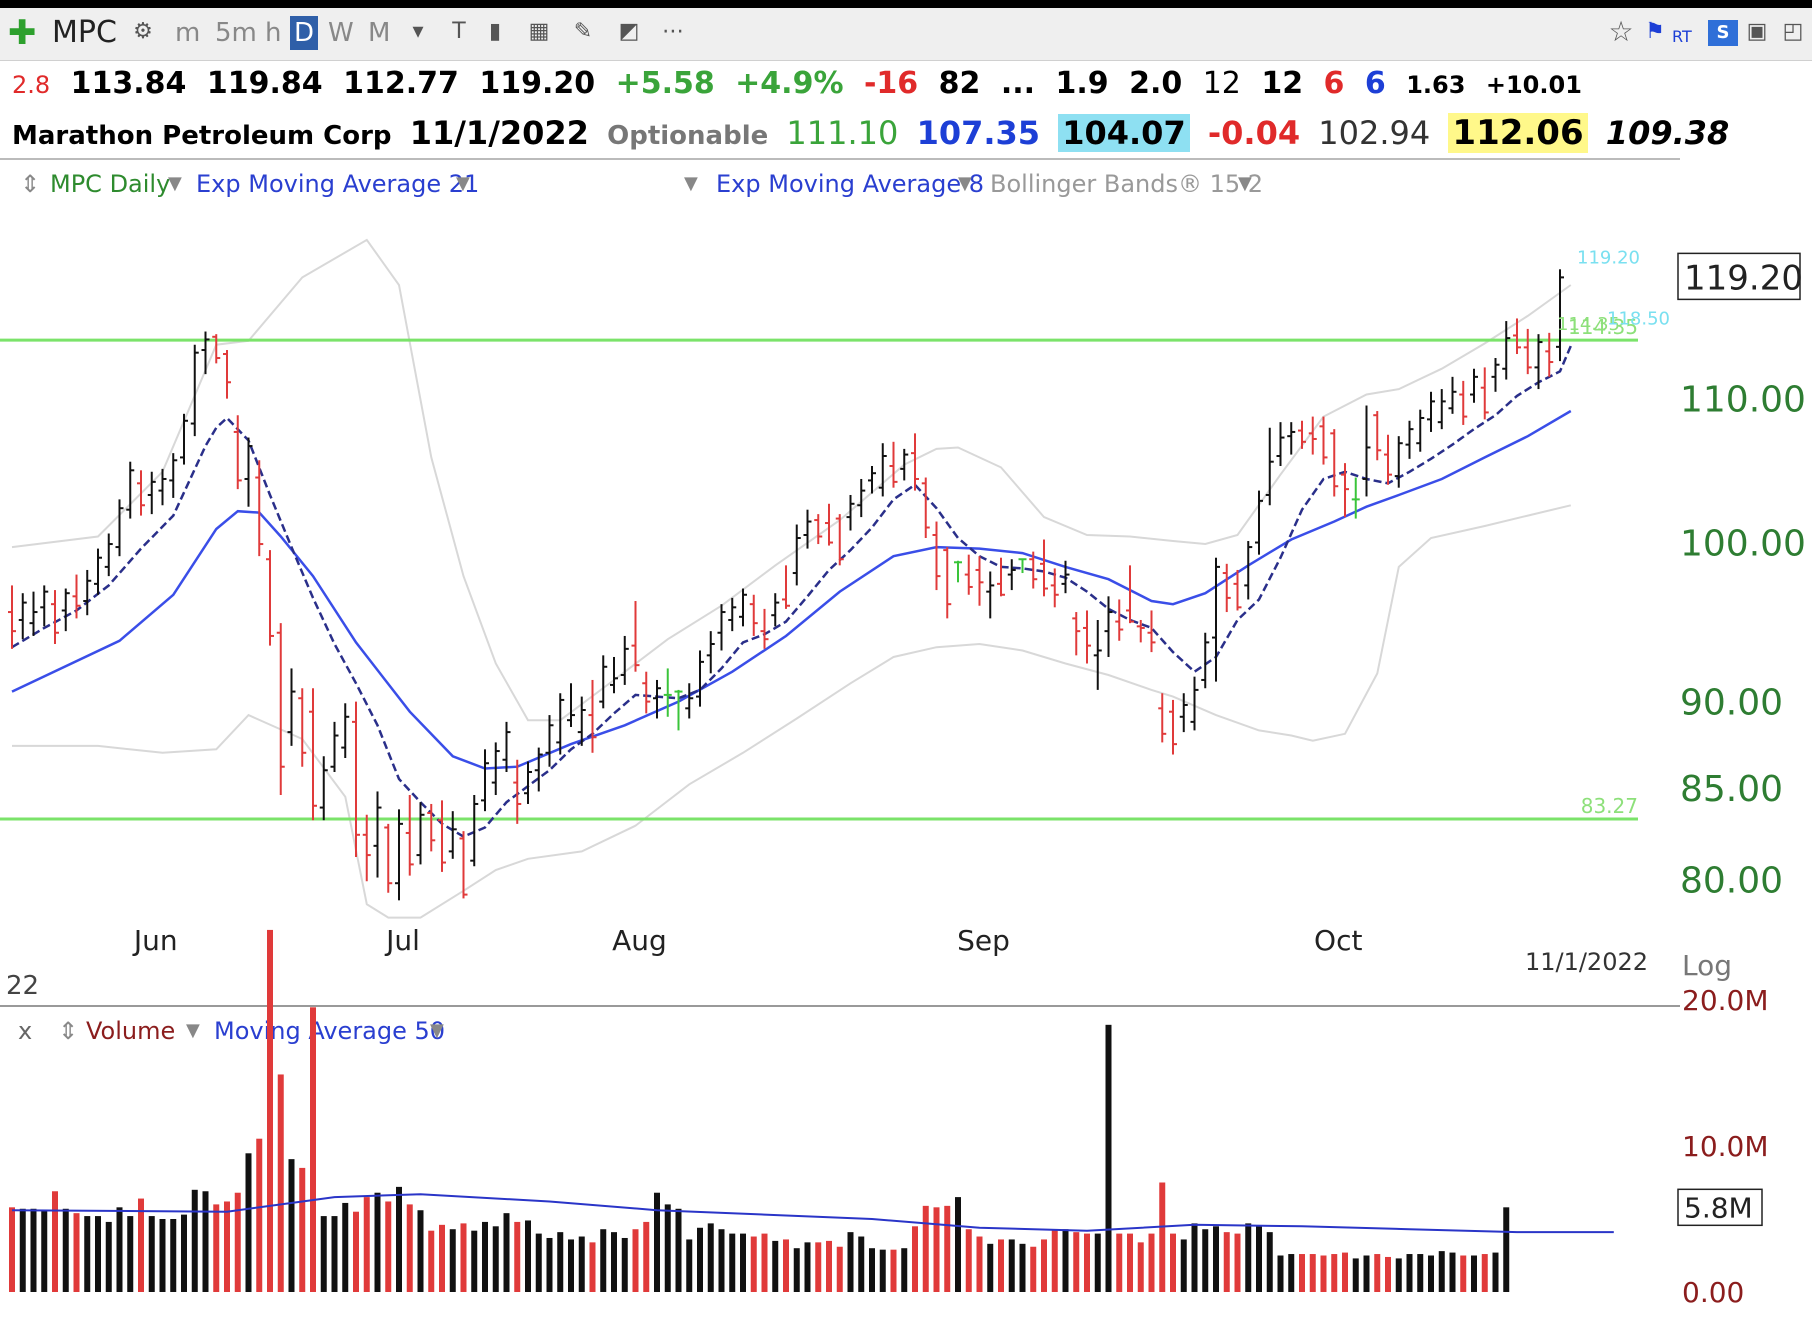 The height and width of the screenshot is (1324, 1812). What do you see at coordinates (143, 31) in the screenshot?
I see `link-icon: ⚙` at bounding box center [143, 31].